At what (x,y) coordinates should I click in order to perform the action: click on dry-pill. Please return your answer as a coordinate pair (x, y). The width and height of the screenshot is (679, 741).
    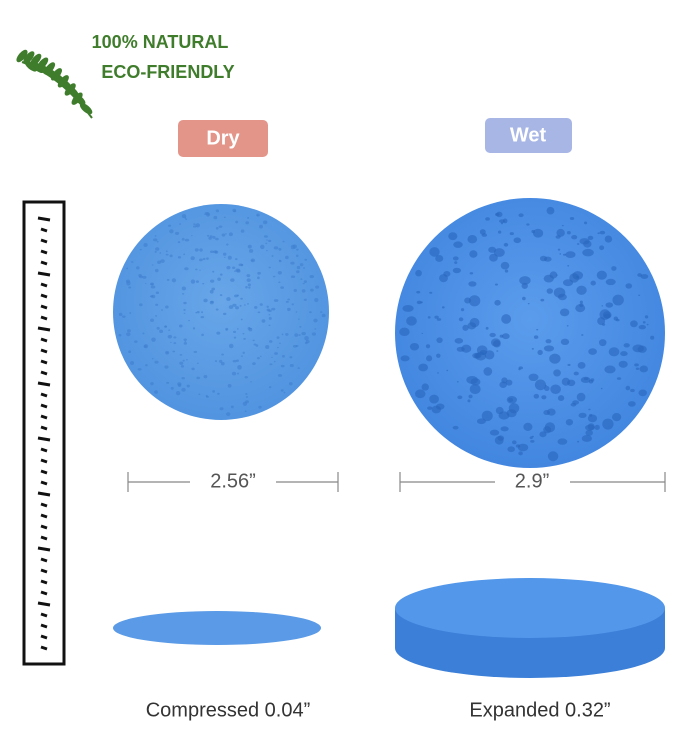
    Looking at the image, I should click on (223, 138).